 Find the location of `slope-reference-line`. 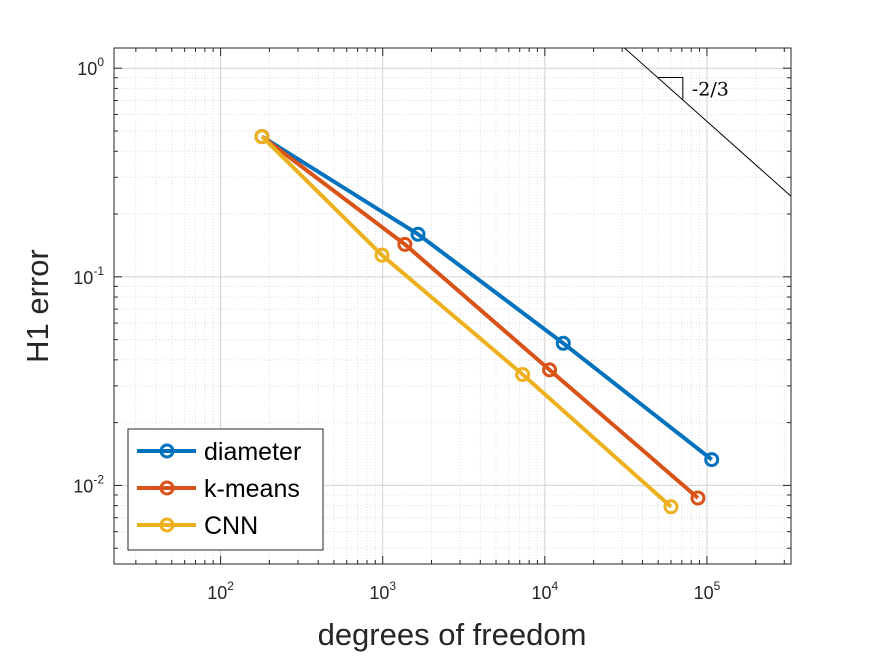

slope-reference-line is located at coordinates (708, 122).